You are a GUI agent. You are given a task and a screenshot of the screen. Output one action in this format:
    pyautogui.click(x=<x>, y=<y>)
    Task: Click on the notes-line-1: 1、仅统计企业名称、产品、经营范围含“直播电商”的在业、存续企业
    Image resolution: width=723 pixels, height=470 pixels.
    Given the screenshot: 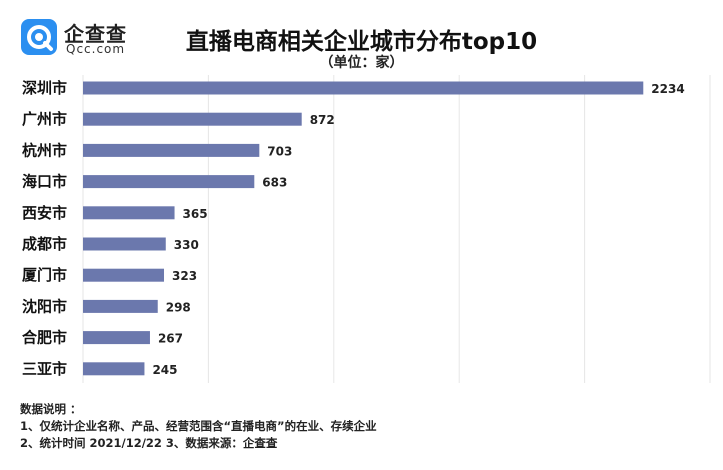 What is the action you would take?
    pyautogui.click(x=198, y=426)
    